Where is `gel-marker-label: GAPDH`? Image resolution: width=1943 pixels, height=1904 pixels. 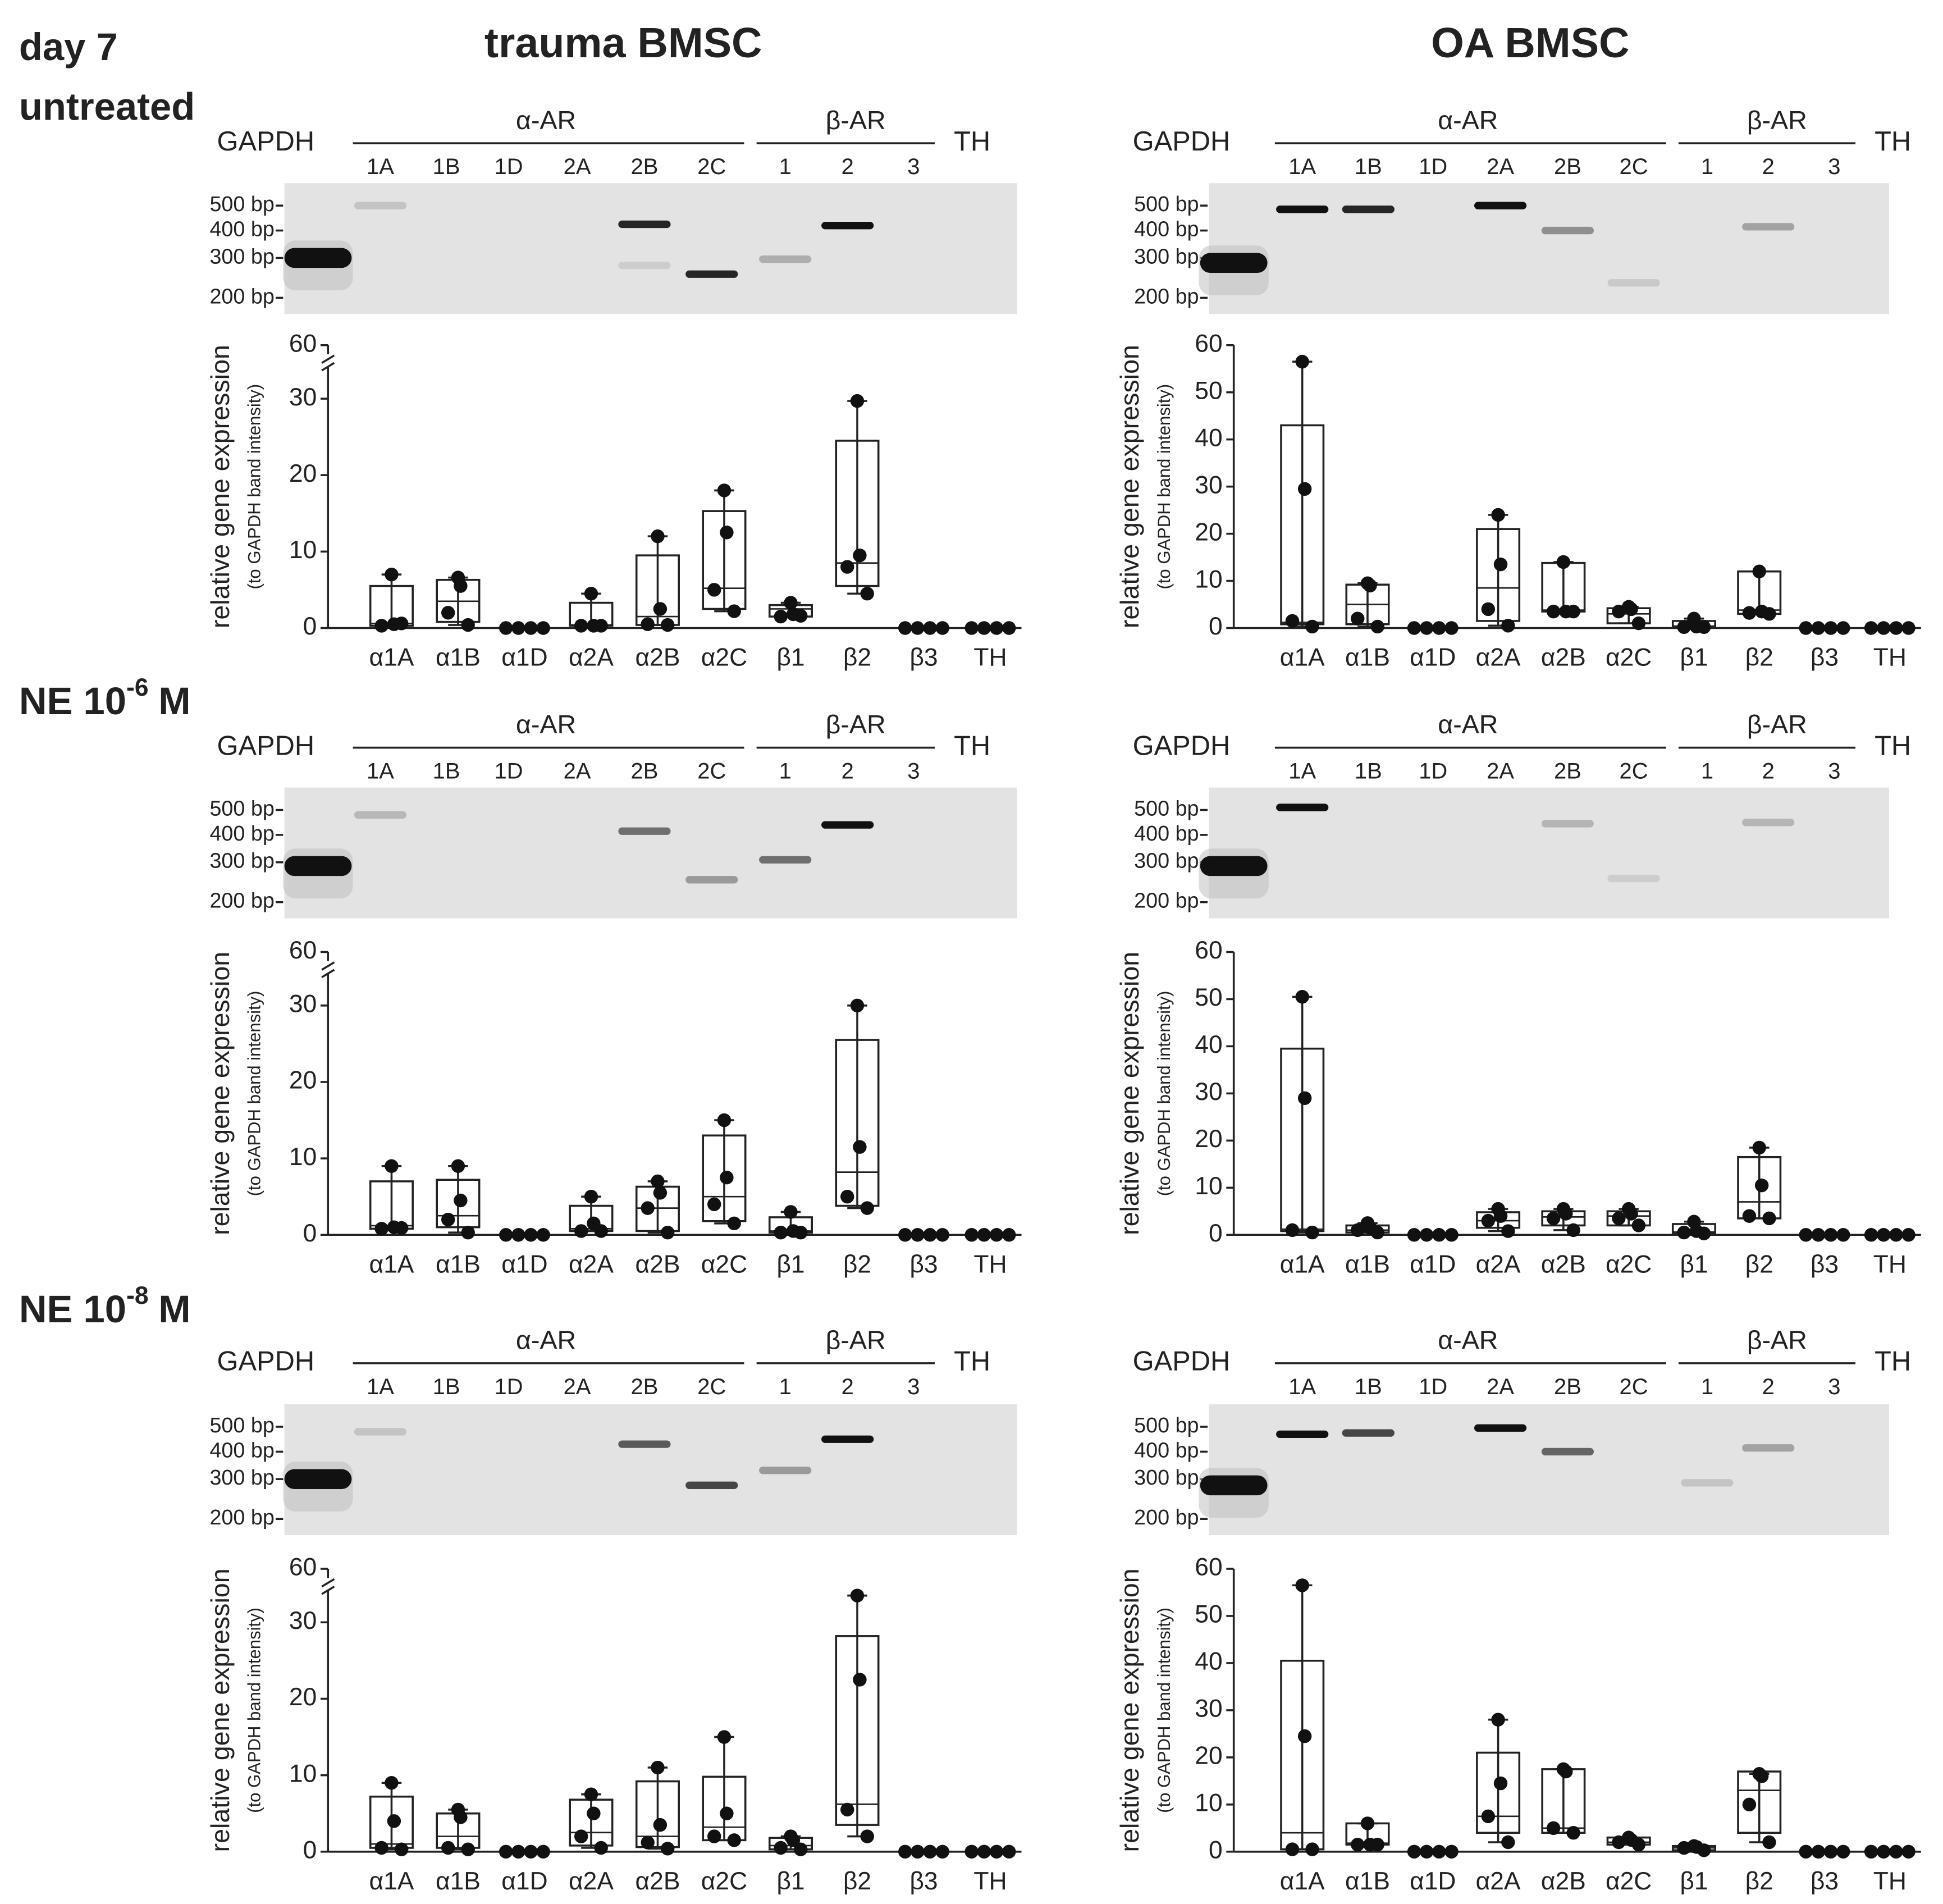 gel-marker-label: GAPDH is located at coordinates (1182, 745).